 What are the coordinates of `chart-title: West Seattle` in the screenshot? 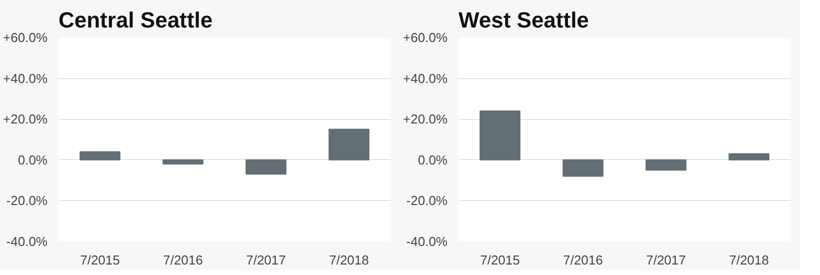 It's located at (523, 20).